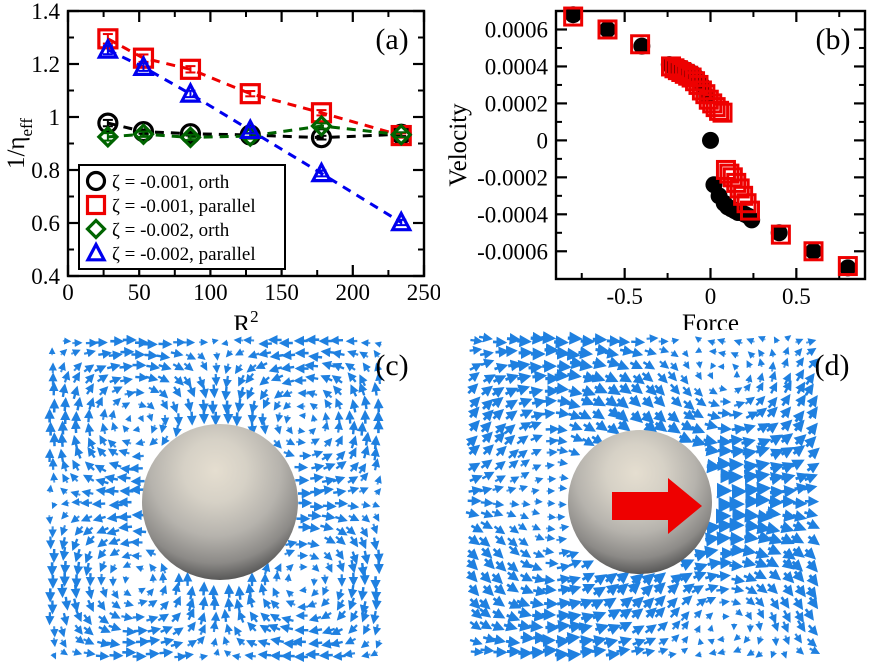 The image size is (879, 667). I want to click on y-tick-label: 0.4, so click(45, 276).